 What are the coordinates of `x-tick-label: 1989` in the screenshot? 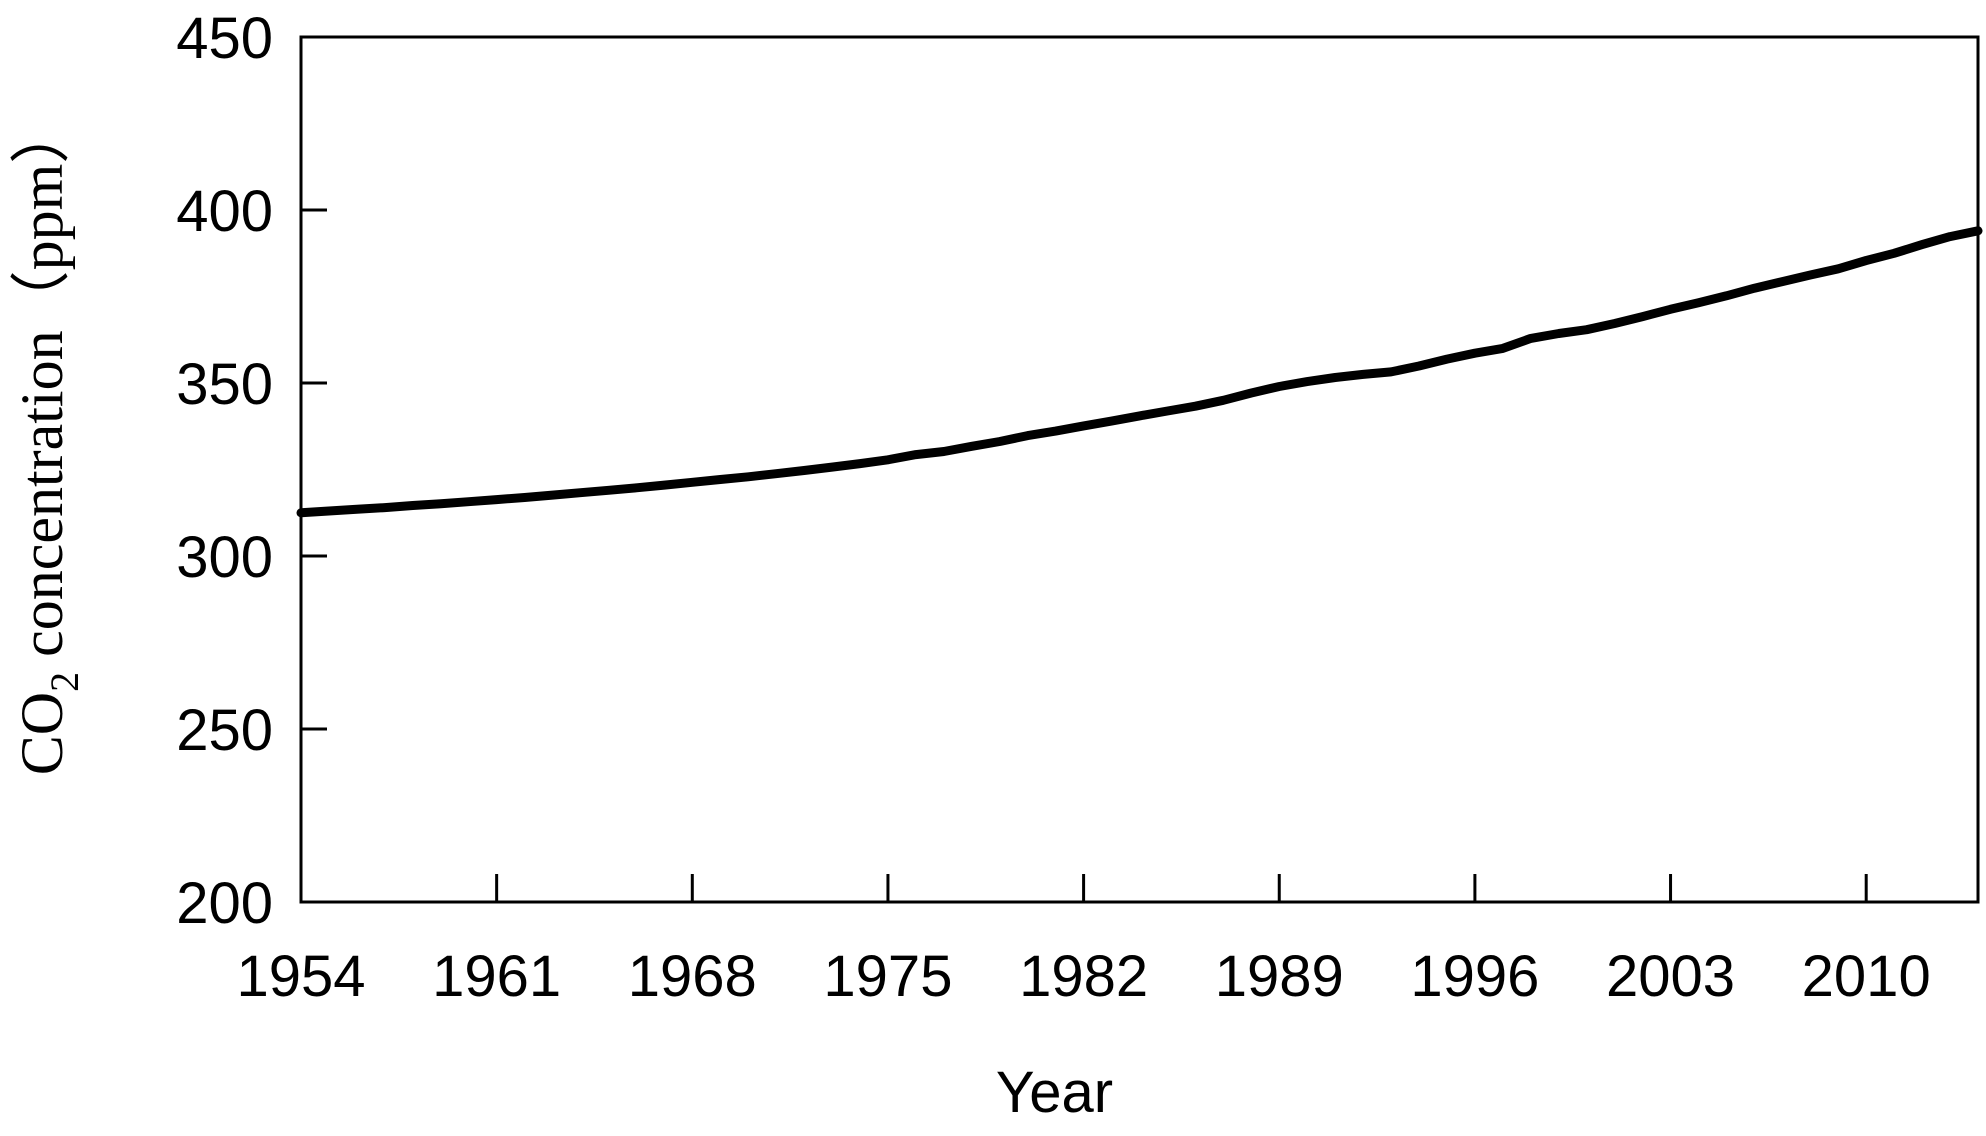 It's located at (1279, 976).